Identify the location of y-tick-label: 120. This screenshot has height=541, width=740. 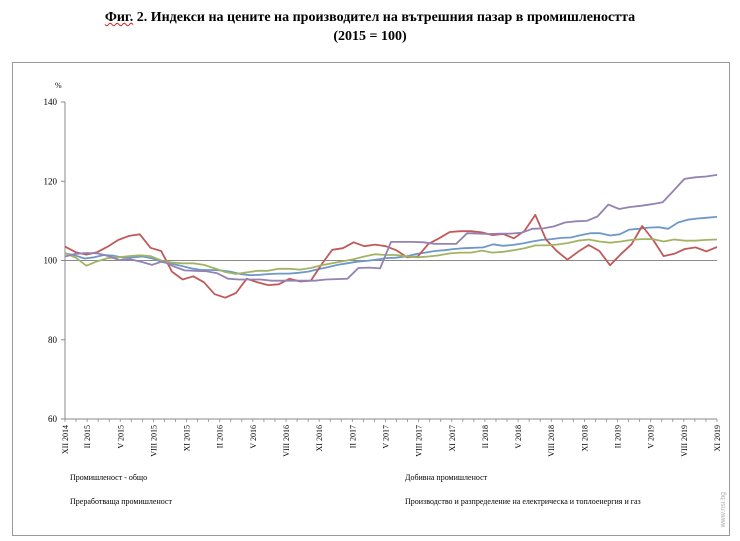
(51, 181).